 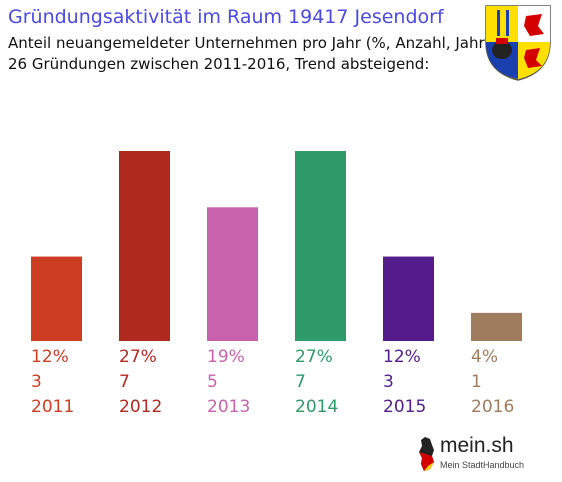 I want to click on year-label-2012: 2012, so click(x=141, y=407).